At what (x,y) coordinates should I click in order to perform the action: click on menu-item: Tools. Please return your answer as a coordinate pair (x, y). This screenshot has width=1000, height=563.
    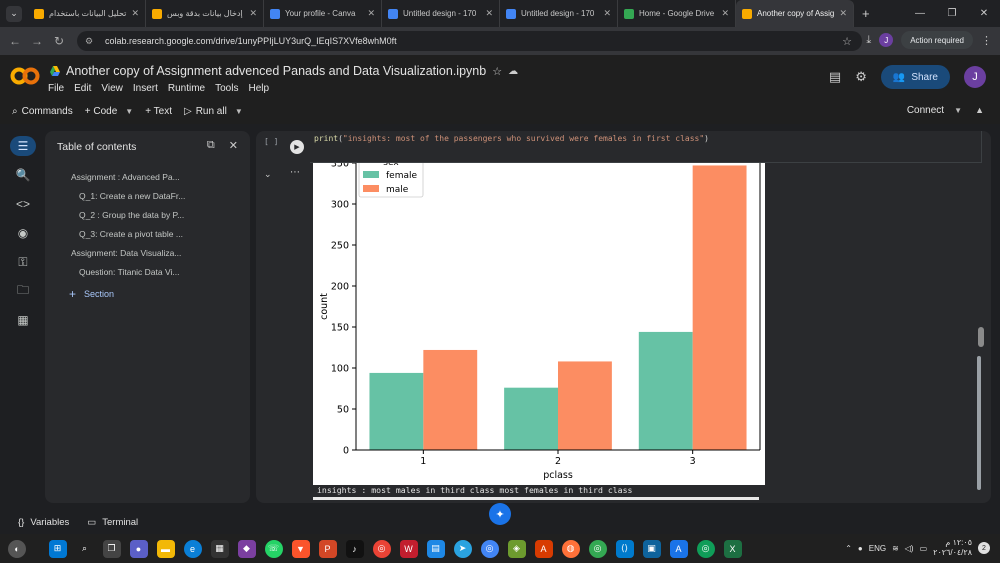
    Looking at the image, I should click on (227, 88).